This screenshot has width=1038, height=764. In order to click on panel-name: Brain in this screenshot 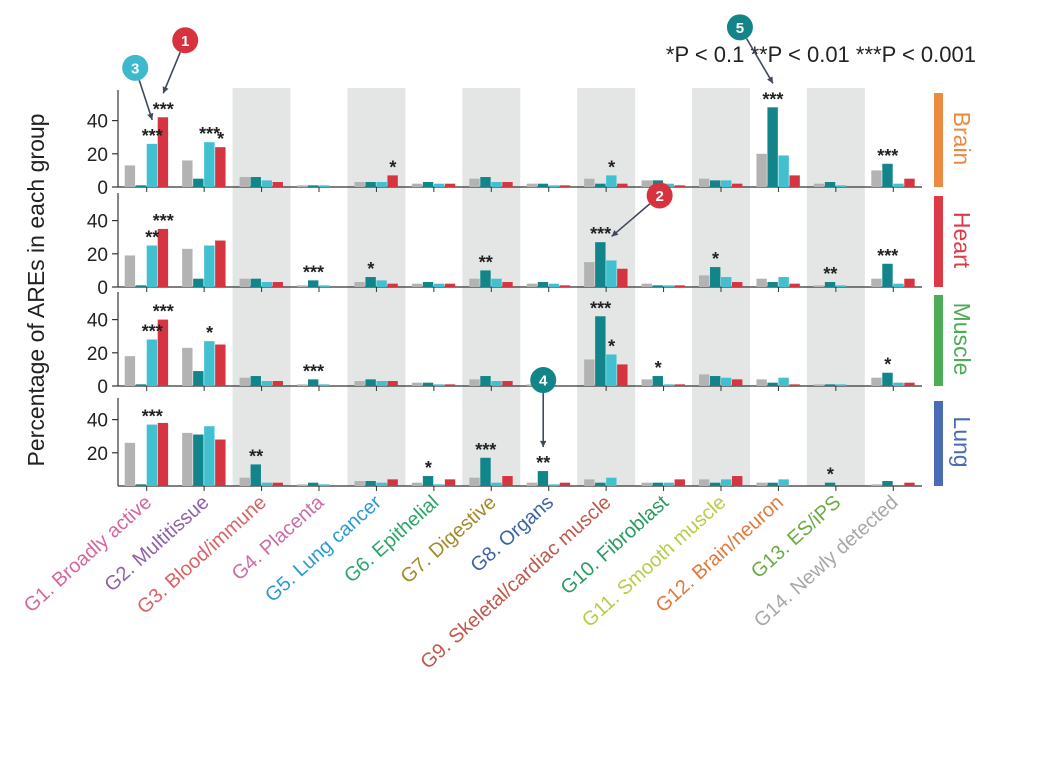, I will do `click(962, 139)`.